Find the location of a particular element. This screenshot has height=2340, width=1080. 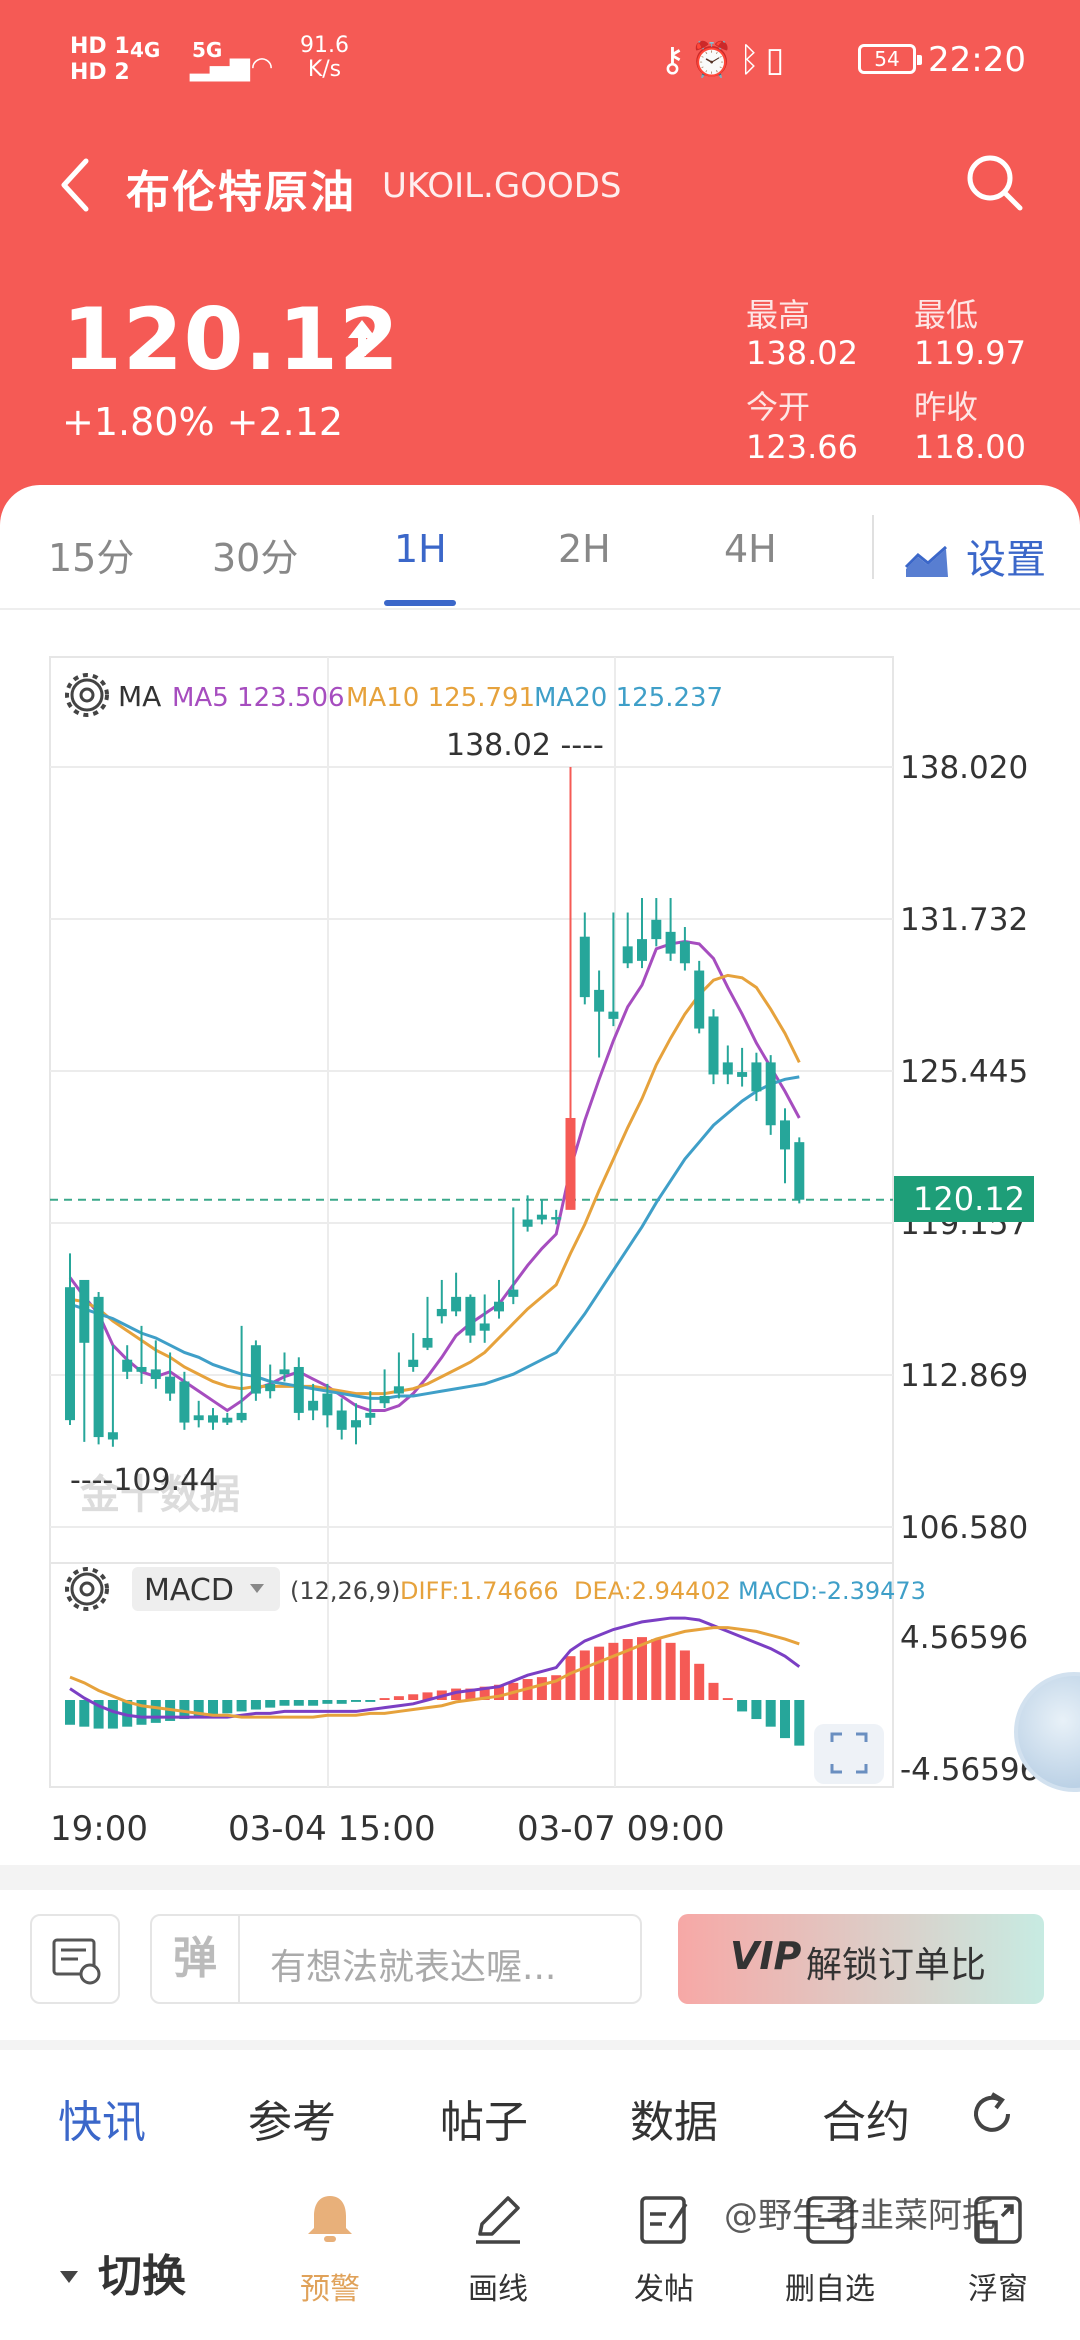

watchlist-settings-button is located at coordinates (75, 1959).